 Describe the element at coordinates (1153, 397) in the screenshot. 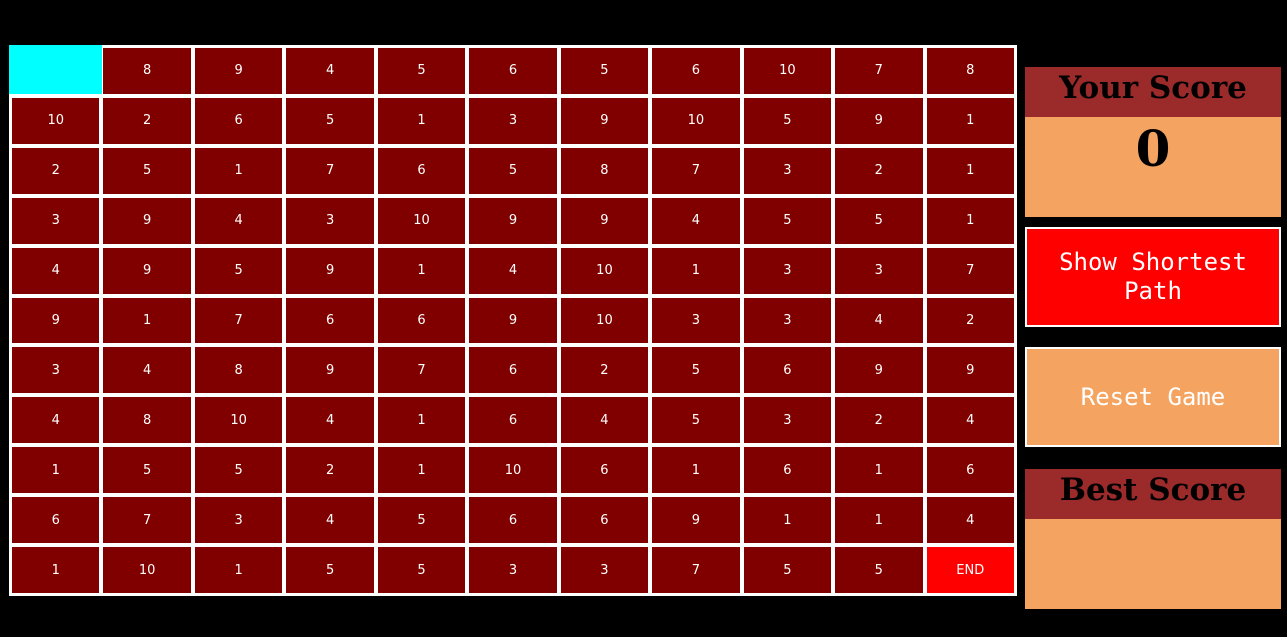

I see `reset-game-button: Reset Game` at that location.